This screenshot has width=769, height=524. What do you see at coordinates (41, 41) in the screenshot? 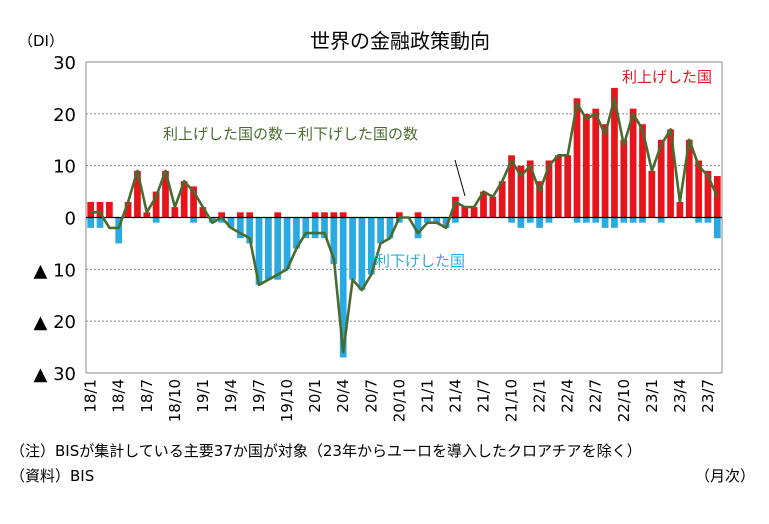
I see `y-axis-unit-label: （DI）` at bounding box center [41, 41].